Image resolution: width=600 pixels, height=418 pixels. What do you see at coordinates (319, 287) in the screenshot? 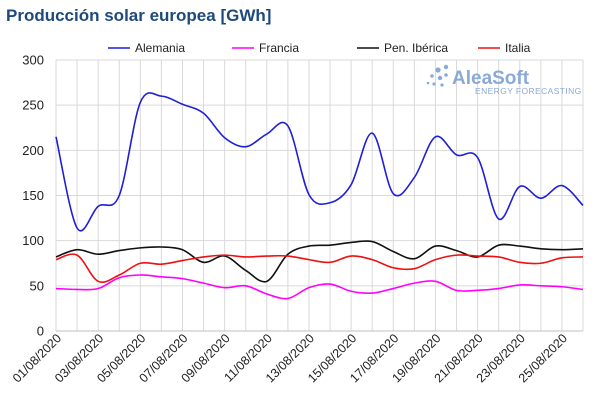
I see `series-line-francia` at bounding box center [319, 287].